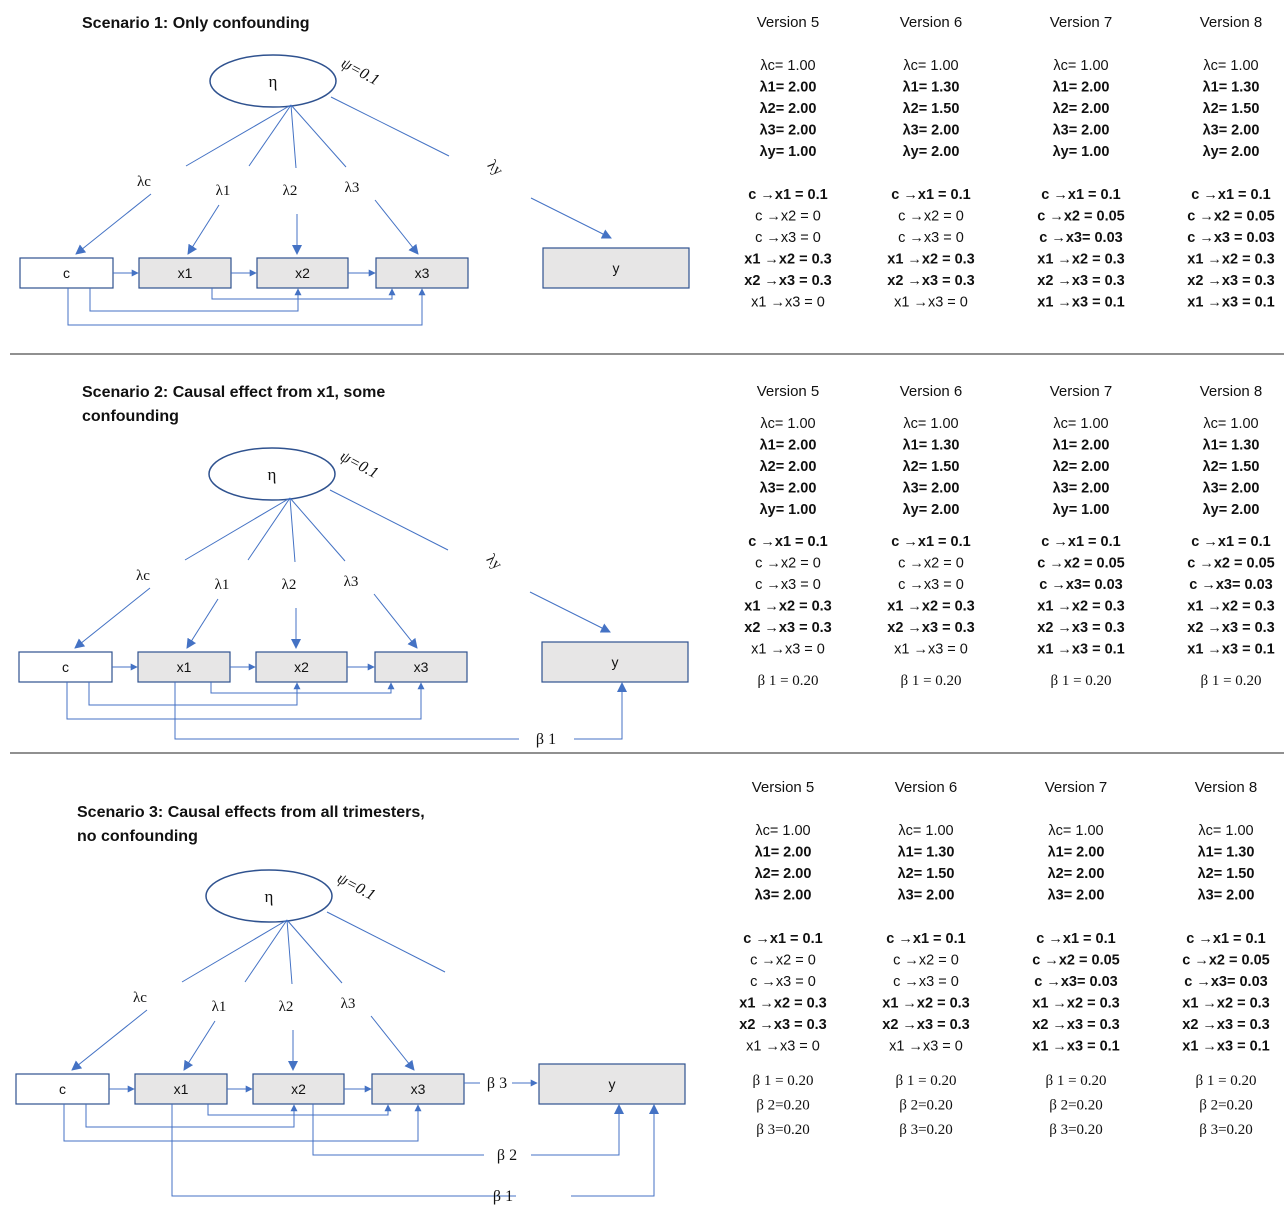 This screenshot has height=1218, width=1284. What do you see at coordinates (788, 152) in the screenshot?
I see `loading-value: λy= 1.00` at bounding box center [788, 152].